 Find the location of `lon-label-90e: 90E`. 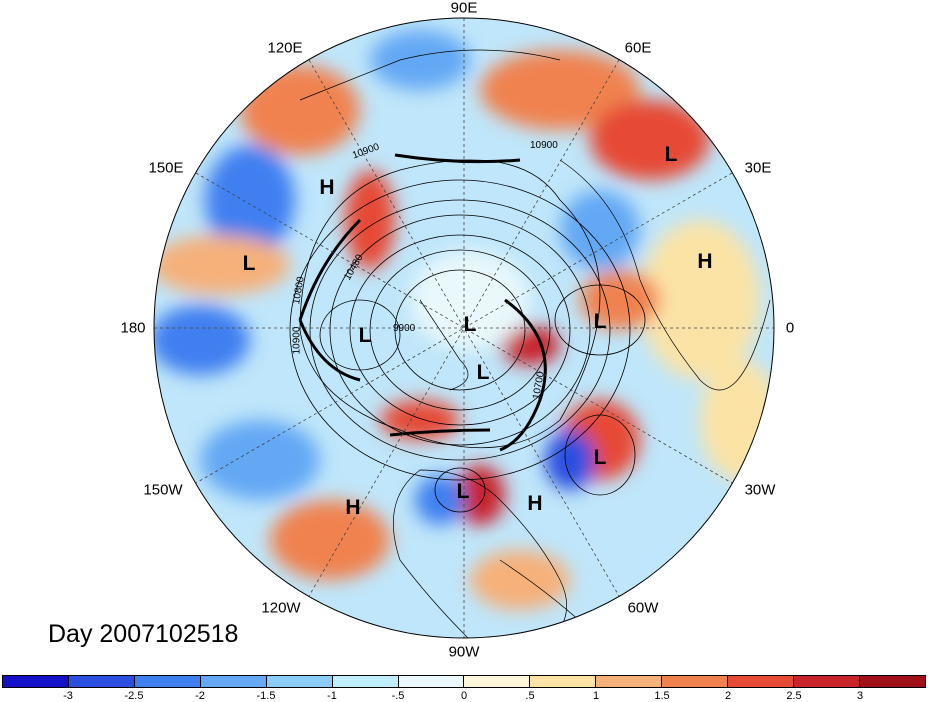

lon-label-90e: 90E is located at coordinates (464, 8).